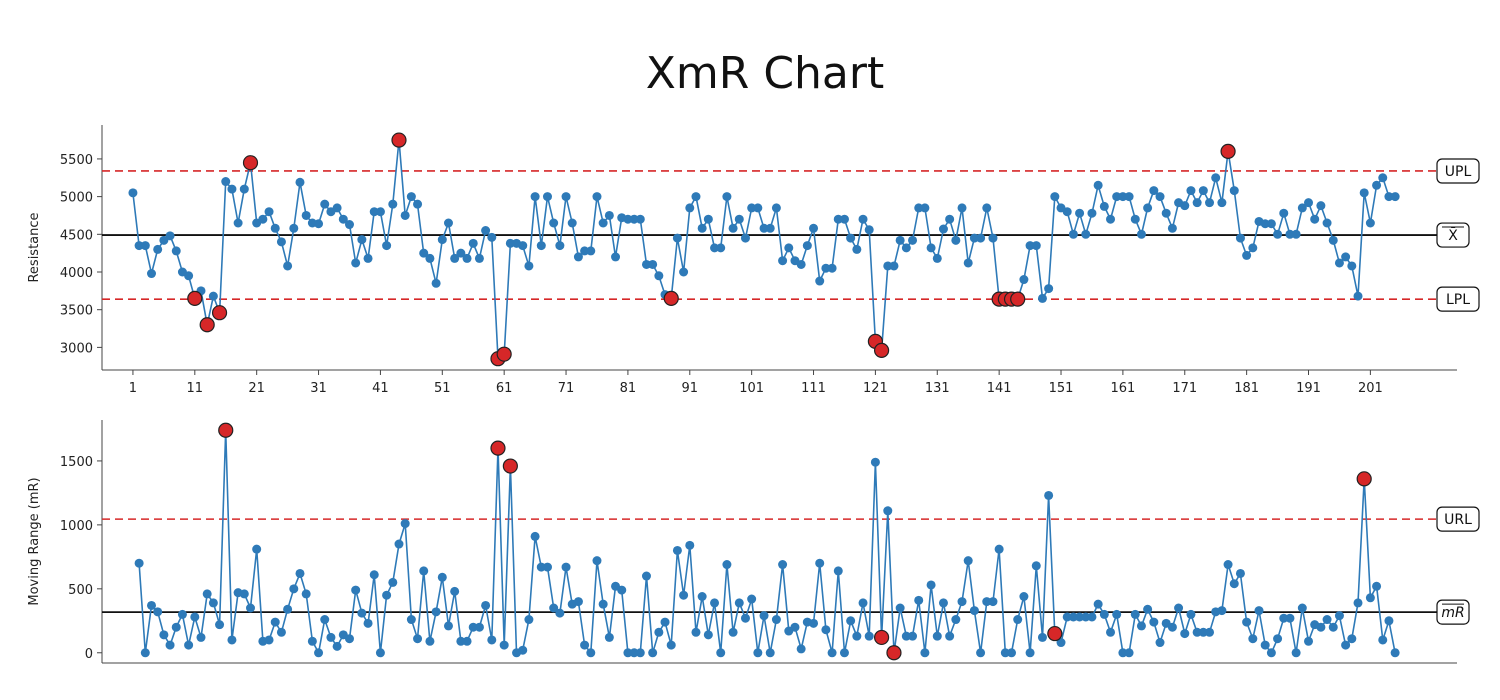 This screenshot has height=700, width=1500. Describe the element at coordinates (937, 388) in the screenshot. I see `x-tick-label: 131` at that location.